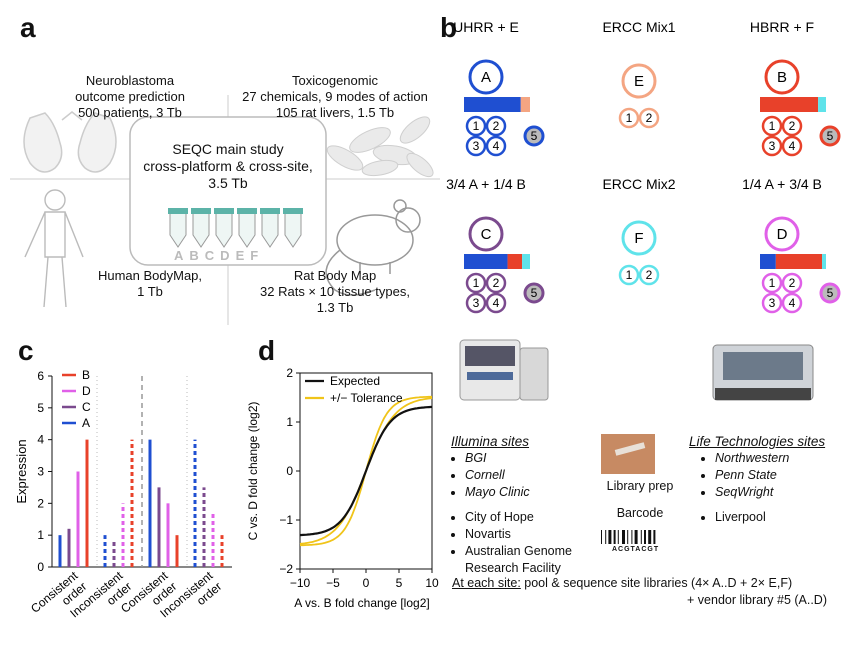  I want to click on sample-title: 1/4 A + 3/4 B, so click(782, 184).